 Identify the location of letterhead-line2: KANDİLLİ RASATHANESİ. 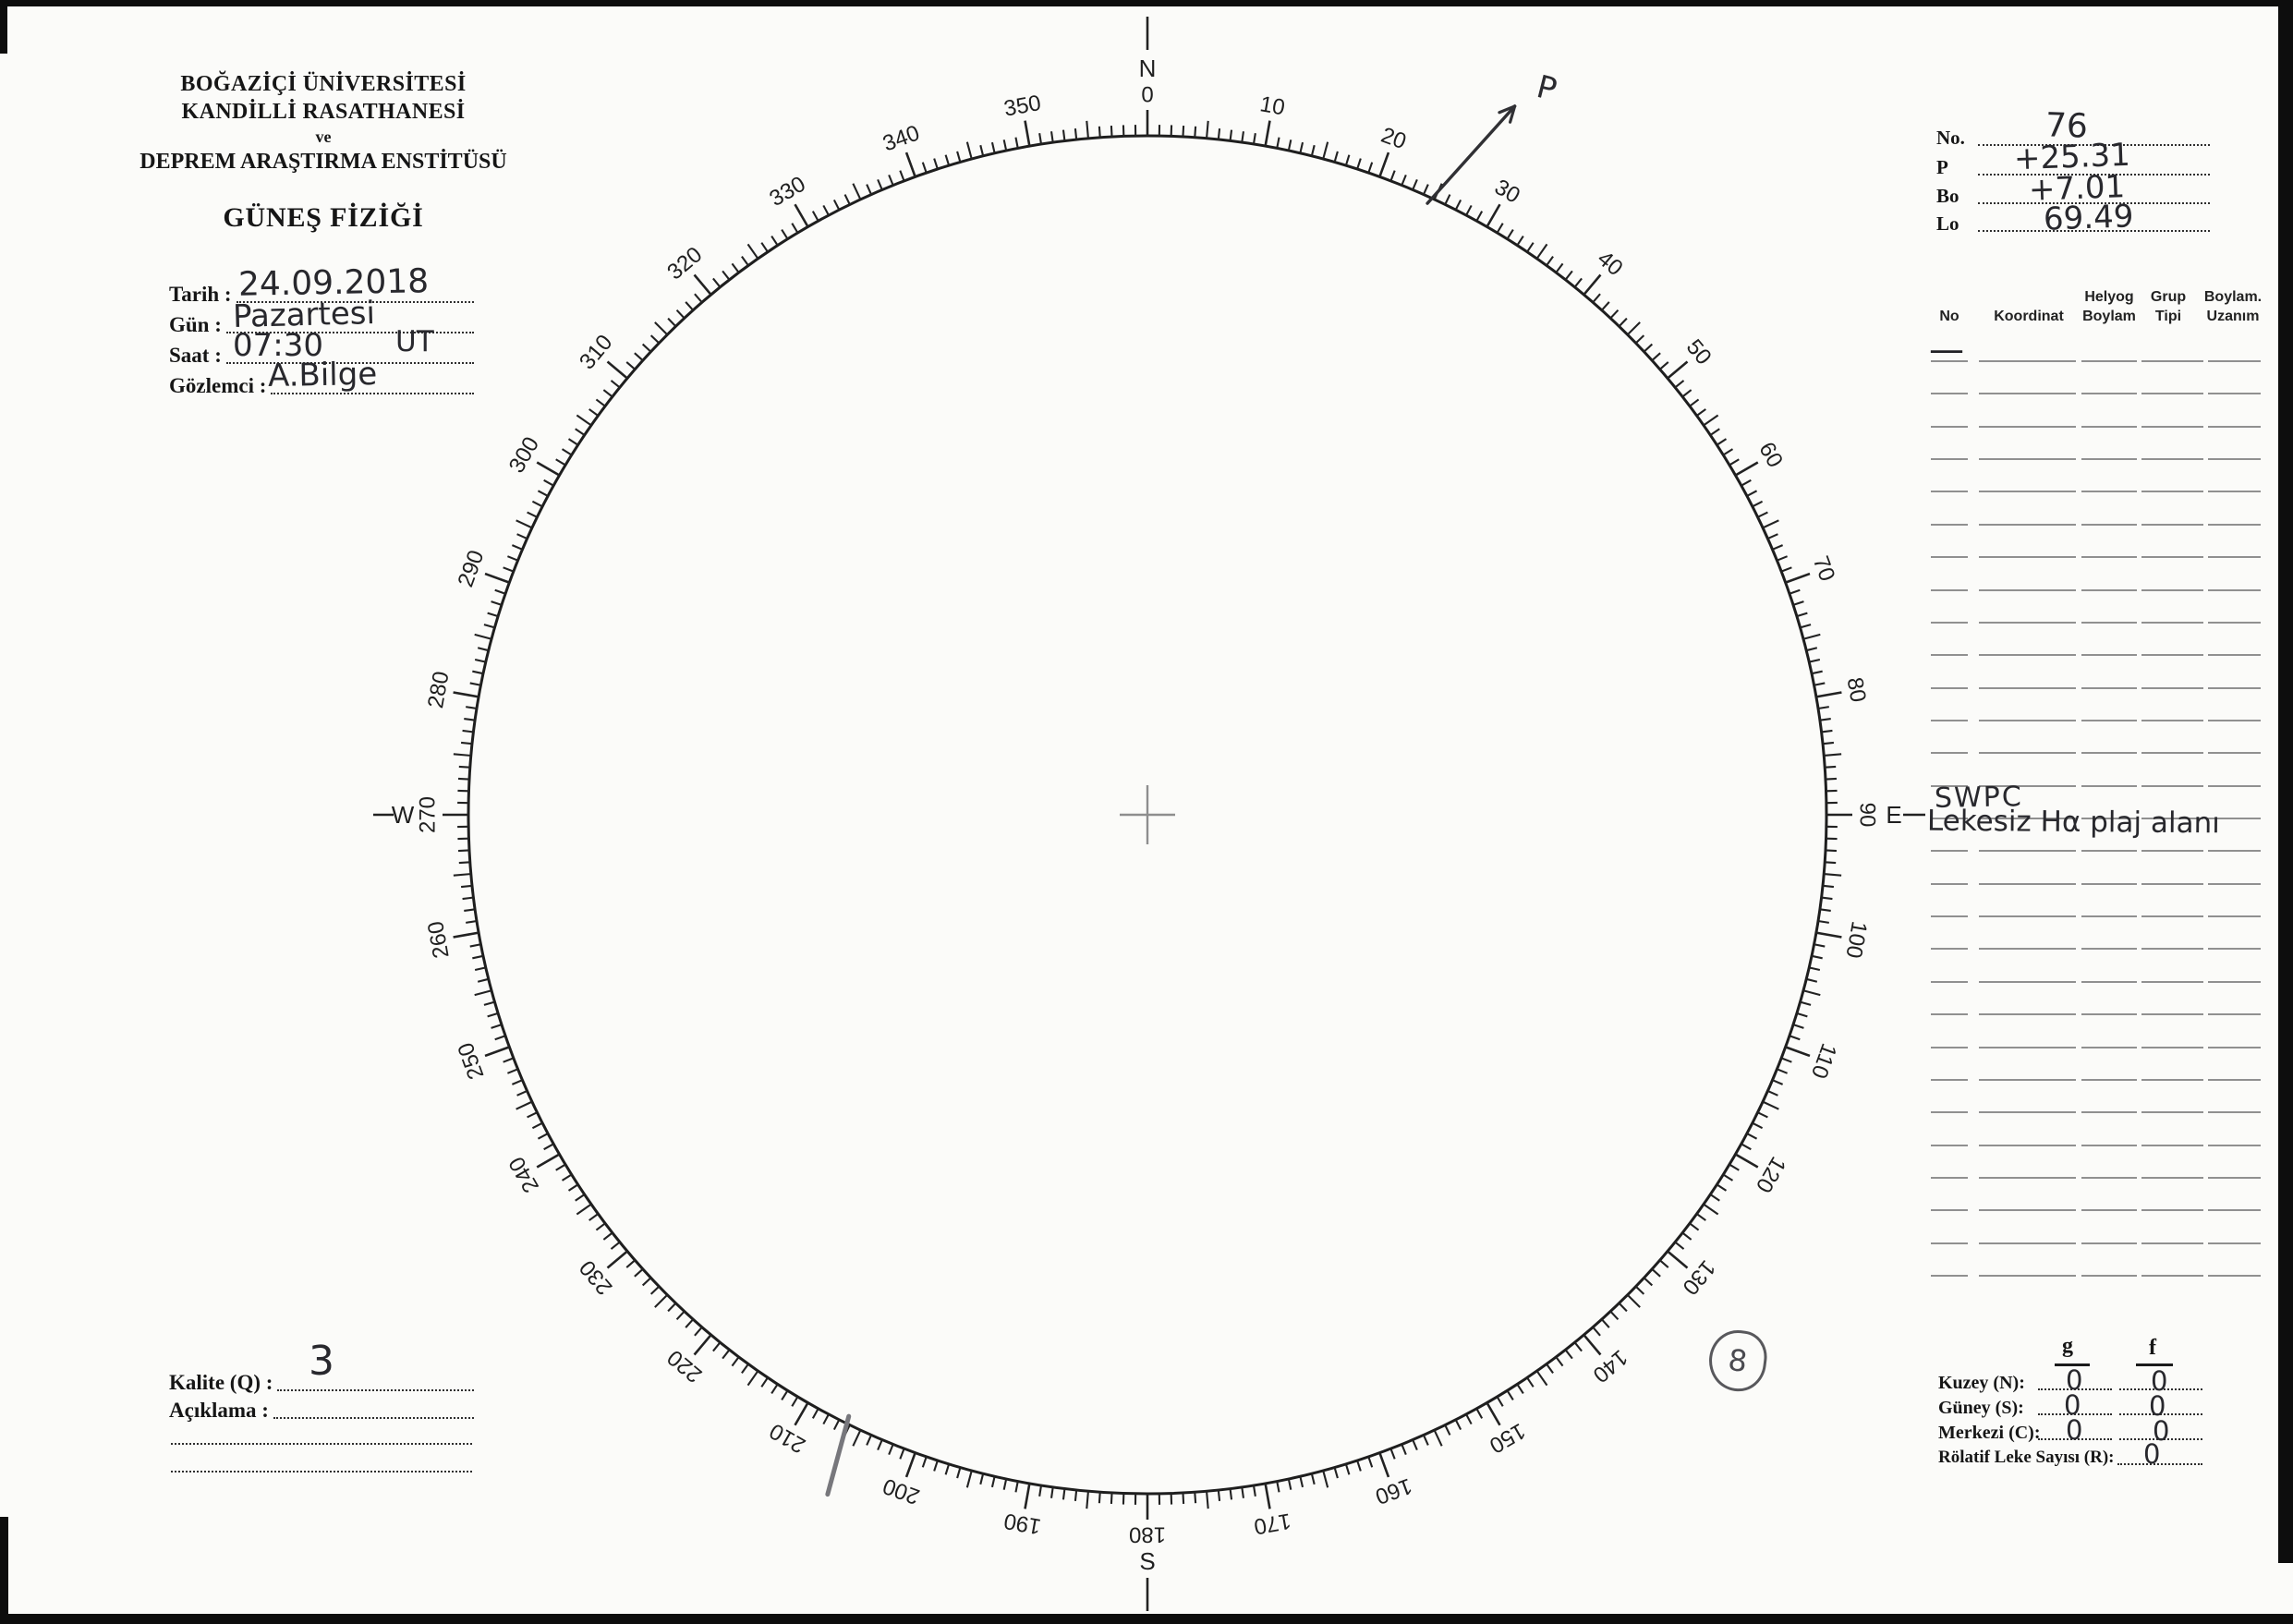
(323, 112).